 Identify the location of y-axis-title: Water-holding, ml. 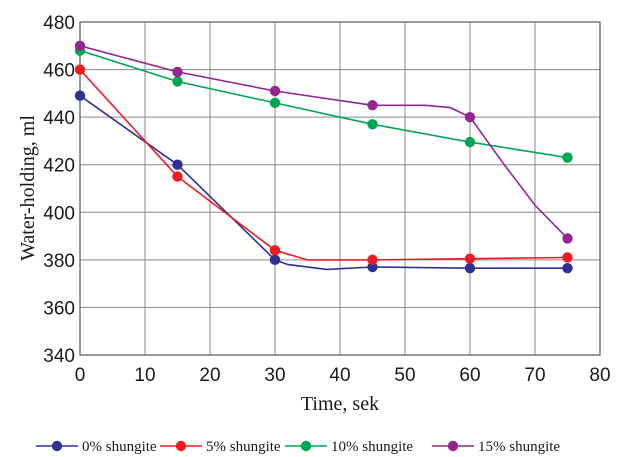
(28, 188).